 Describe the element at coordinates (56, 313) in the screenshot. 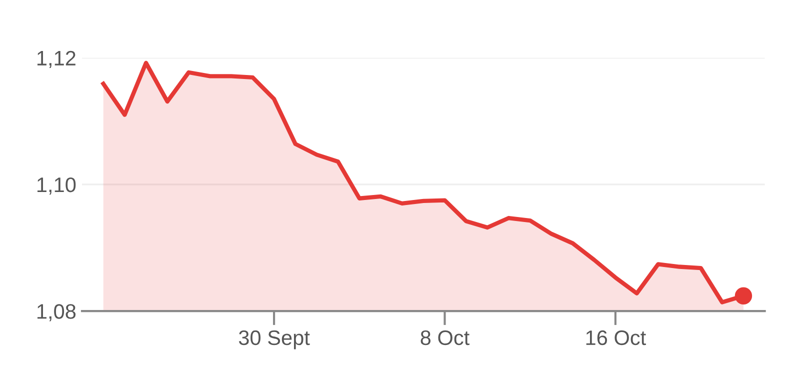

I see `y-tick-label: 1,08` at that location.